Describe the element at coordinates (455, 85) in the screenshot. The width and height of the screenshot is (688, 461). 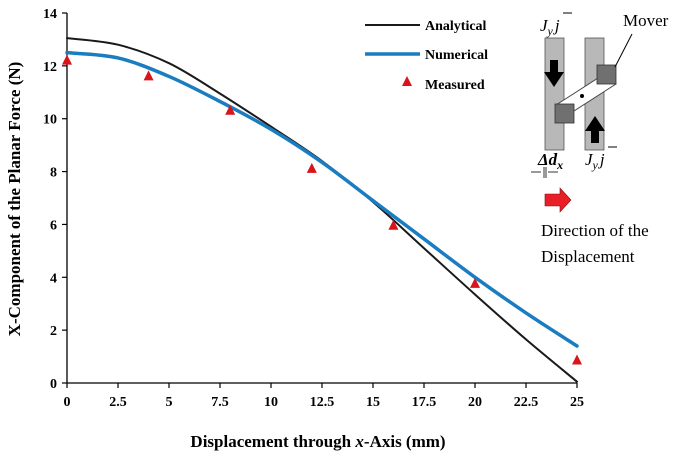
I see `legend-label-measured: Measured` at that location.